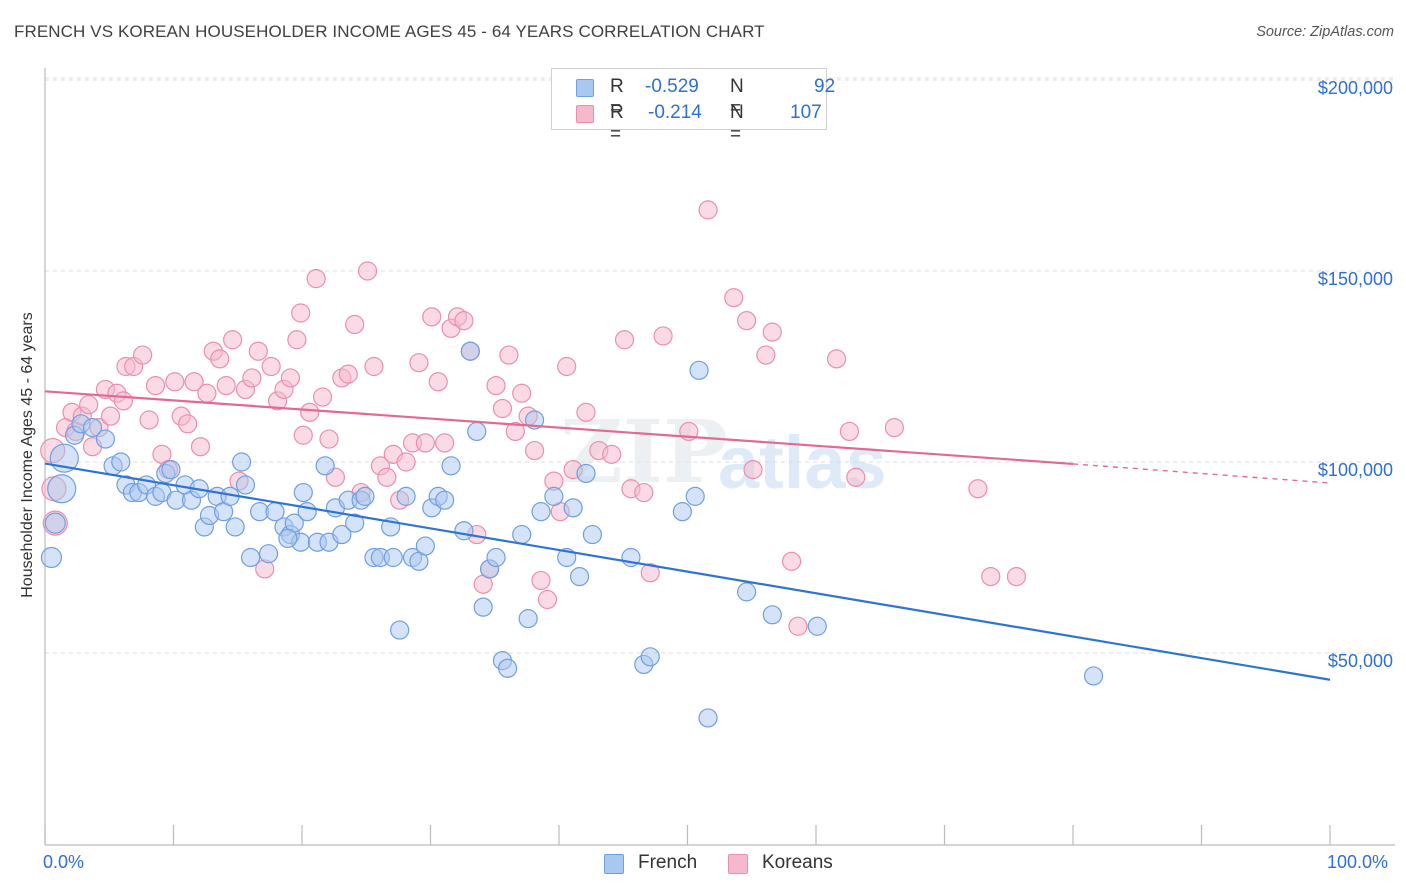 The height and width of the screenshot is (892, 1406). Describe the element at coordinates (675, 112) in the screenshot. I see `legend-koreans-r-value: -0.214` at that location.